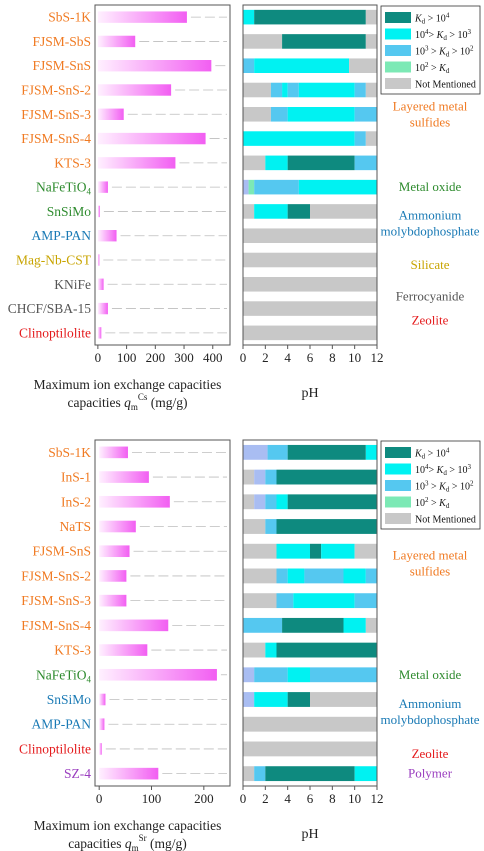  What do you see at coordinates (213, 357) in the screenshot?
I see `x-tick-label: 400` at bounding box center [213, 357].